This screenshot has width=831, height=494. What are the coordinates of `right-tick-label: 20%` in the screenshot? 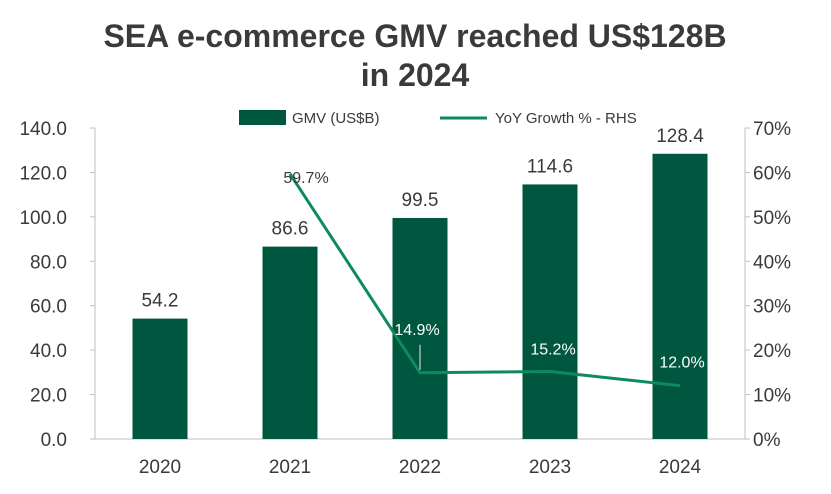 It's located at (772, 351).